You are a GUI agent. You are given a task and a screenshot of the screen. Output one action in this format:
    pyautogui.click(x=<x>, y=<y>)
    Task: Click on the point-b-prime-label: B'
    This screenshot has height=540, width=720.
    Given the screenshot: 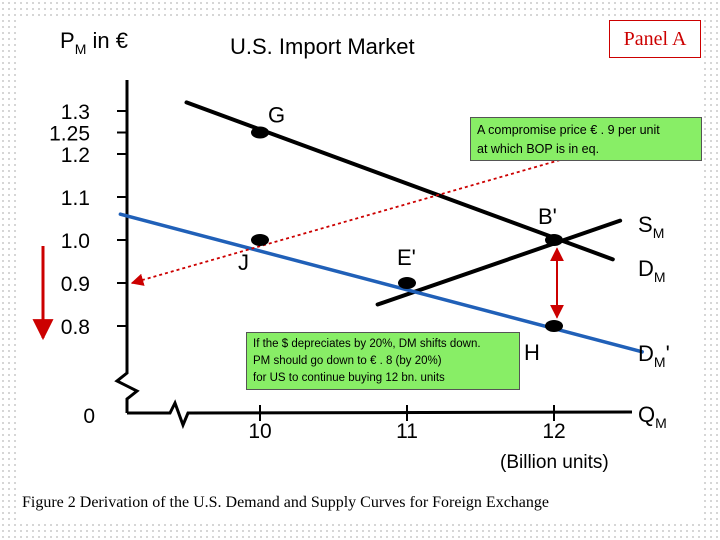 What is the action you would take?
    pyautogui.click(x=547, y=216)
    